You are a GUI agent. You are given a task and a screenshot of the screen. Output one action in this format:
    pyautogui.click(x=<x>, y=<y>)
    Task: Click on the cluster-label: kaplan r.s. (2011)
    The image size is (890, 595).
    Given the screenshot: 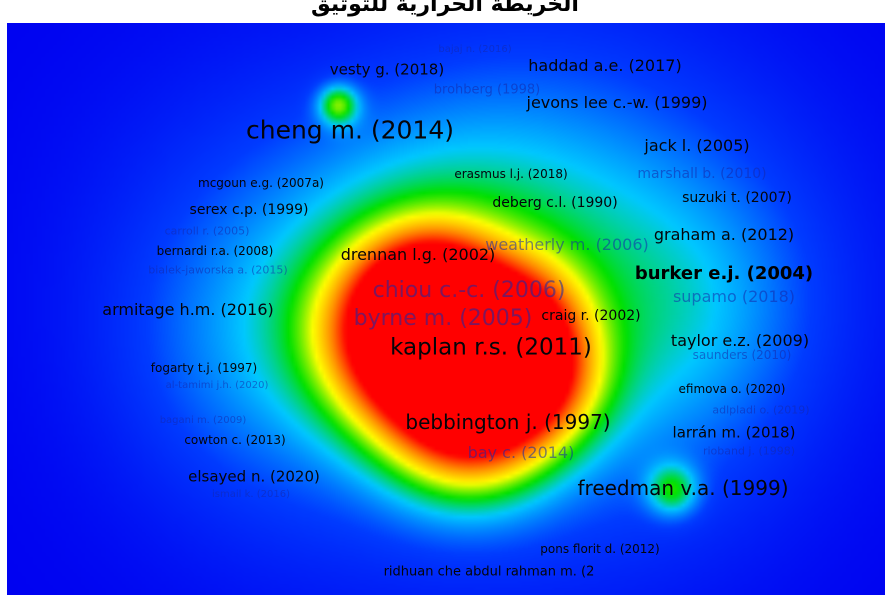 What is the action you would take?
    pyautogui.click(x=491, y=347)
    